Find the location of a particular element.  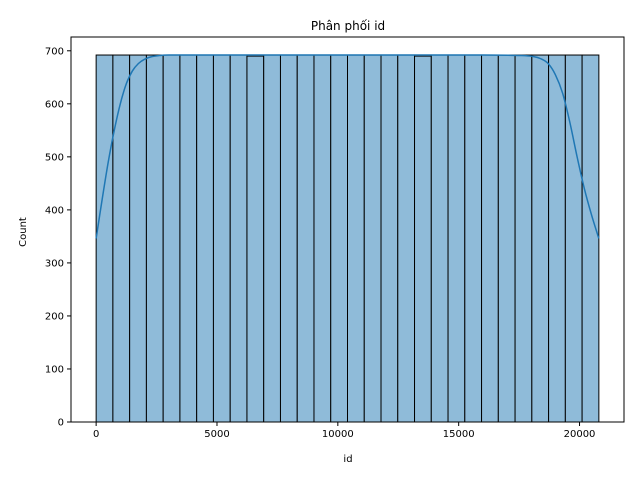

x-tick-label: 10000 is located at coordinates (338, 434).